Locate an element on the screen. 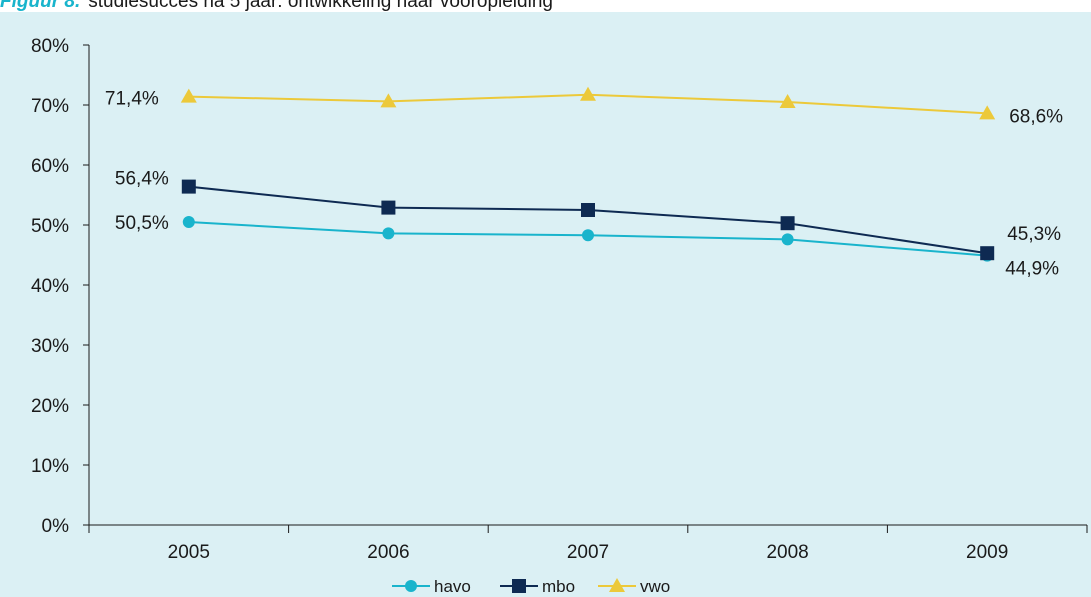 The height and width of the screenshot is (597, 1091). vwo-data-label: 68,6% is located at coordinates (1036, 116).